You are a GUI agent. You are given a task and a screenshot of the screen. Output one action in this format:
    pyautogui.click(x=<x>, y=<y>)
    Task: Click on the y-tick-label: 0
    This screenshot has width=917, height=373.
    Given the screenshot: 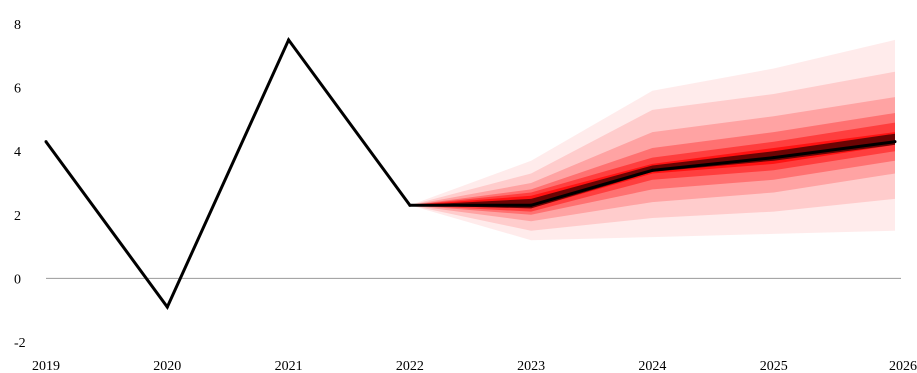 What is the action you would take?
    pyautogui.click(x=17, y=279)
    